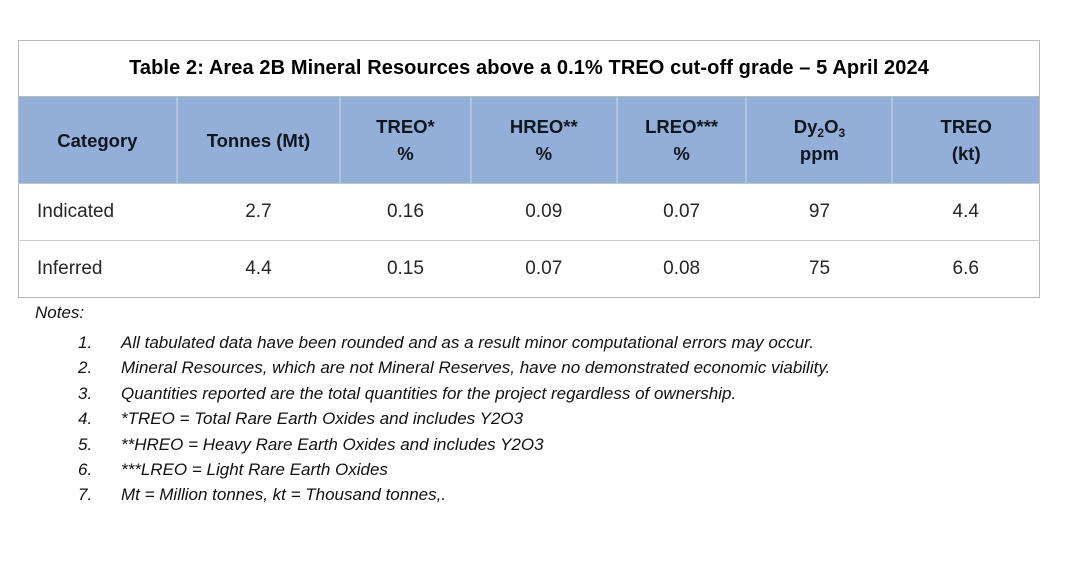 The image size is (1068, 580). What do you see at coordinates (85, 393) in the screenshot?
I see `note-number: 3.` at bounding box center [85, 393].